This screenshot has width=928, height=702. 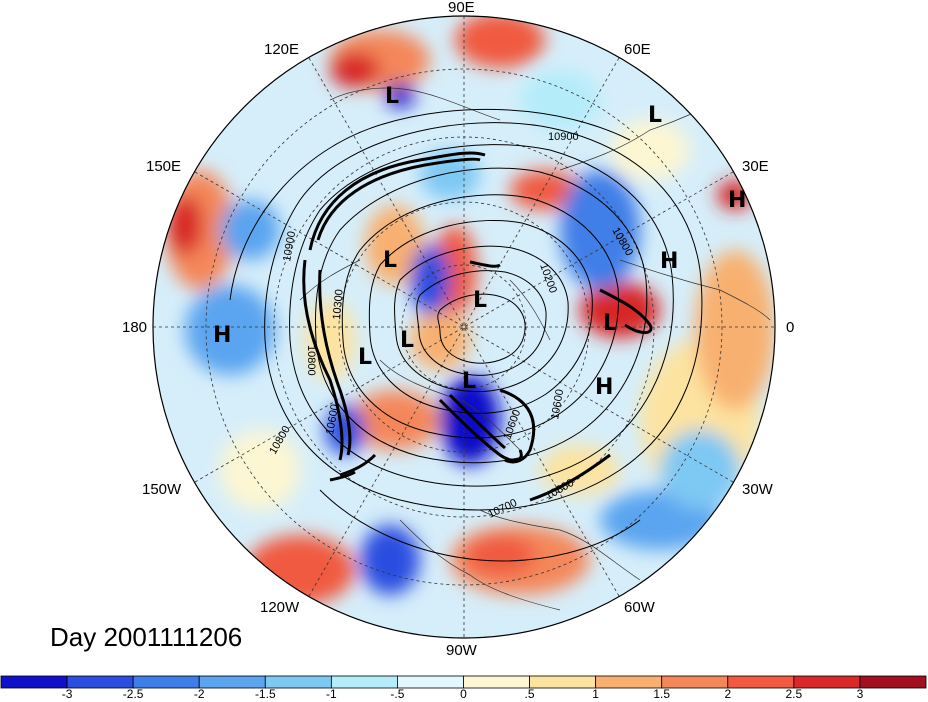 I want to click on colorbar-tick-label: 2, so click(x=728, y=694).